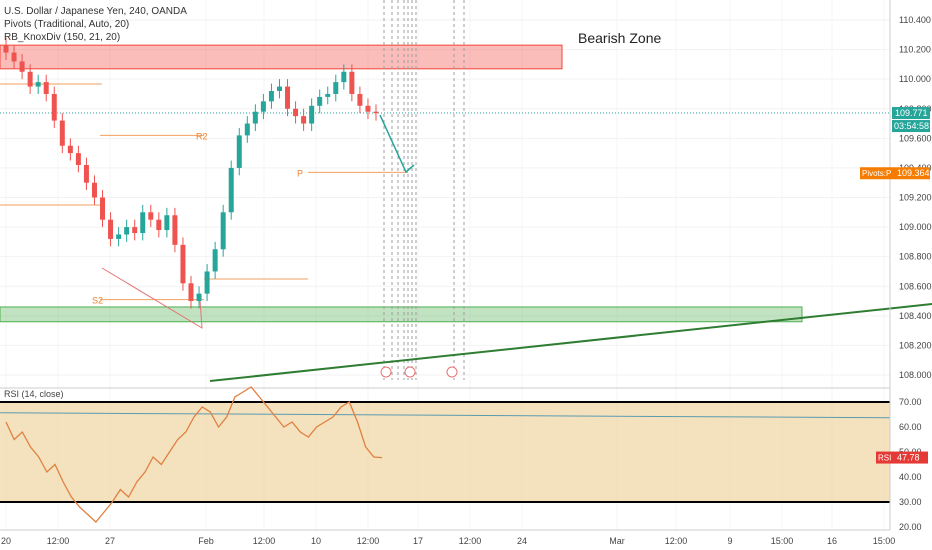 Image resolution: width=932 pixels, height=550 pixels. What do you see at coordinates (915, 345) in the screenshot?
I see `price-tick-label: 108.200` at bounding box center [915, 345].